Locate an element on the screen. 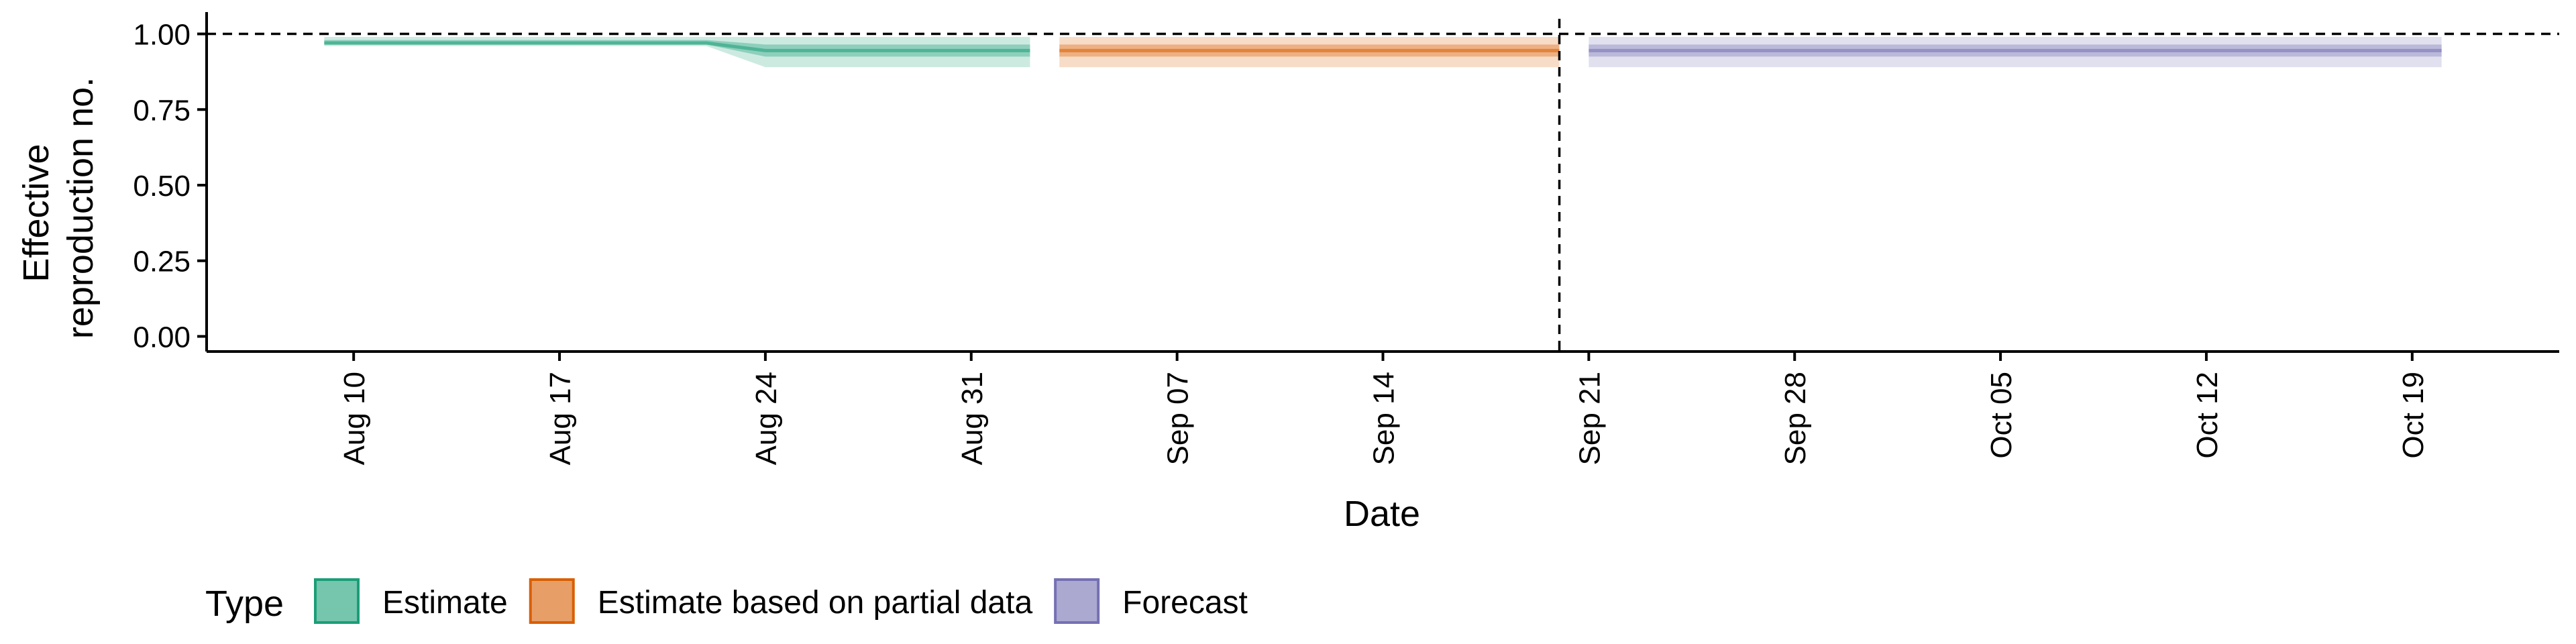 The height and width of the screenshot is (644, 2576). x-tick-label: Sep 21 is located at coordinates (1589, 418).